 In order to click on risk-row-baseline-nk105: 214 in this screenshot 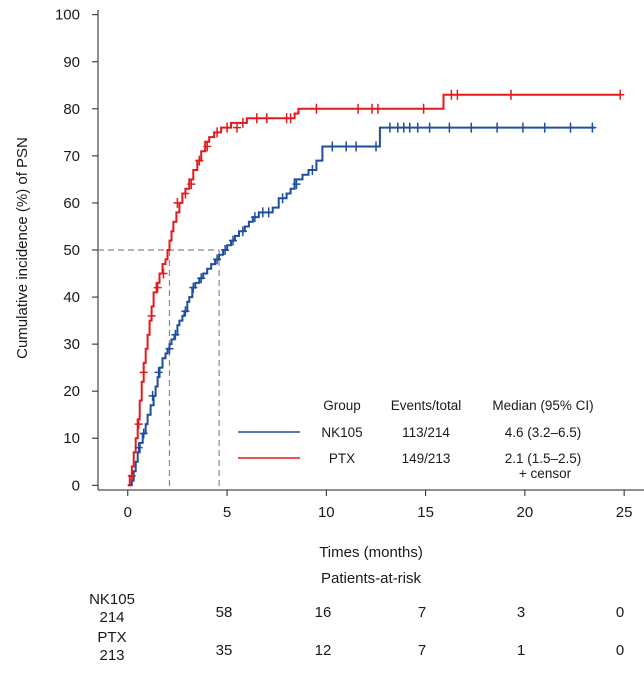, I will do `click(111, 617)`.